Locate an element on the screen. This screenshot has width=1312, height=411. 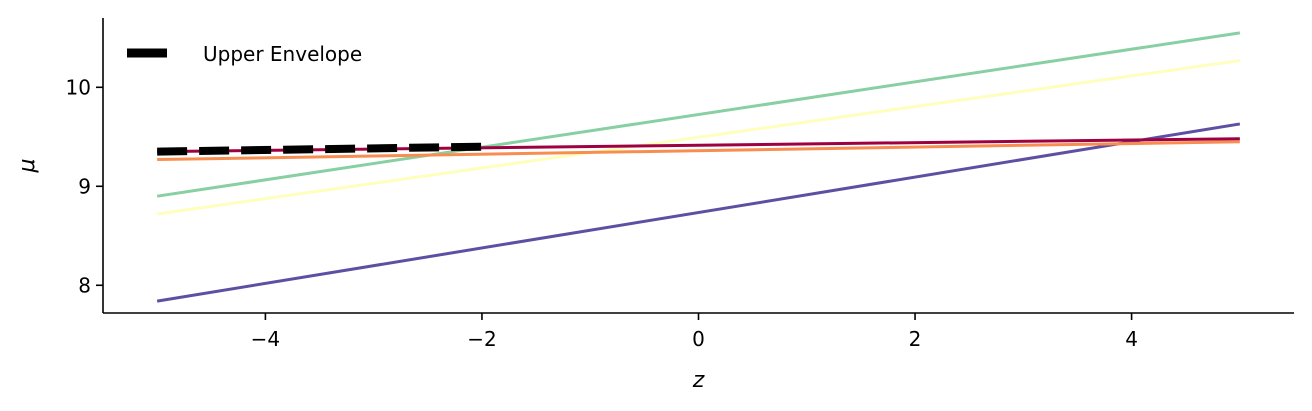
legend: Upper Envelope is located at coordinates (244, 54).